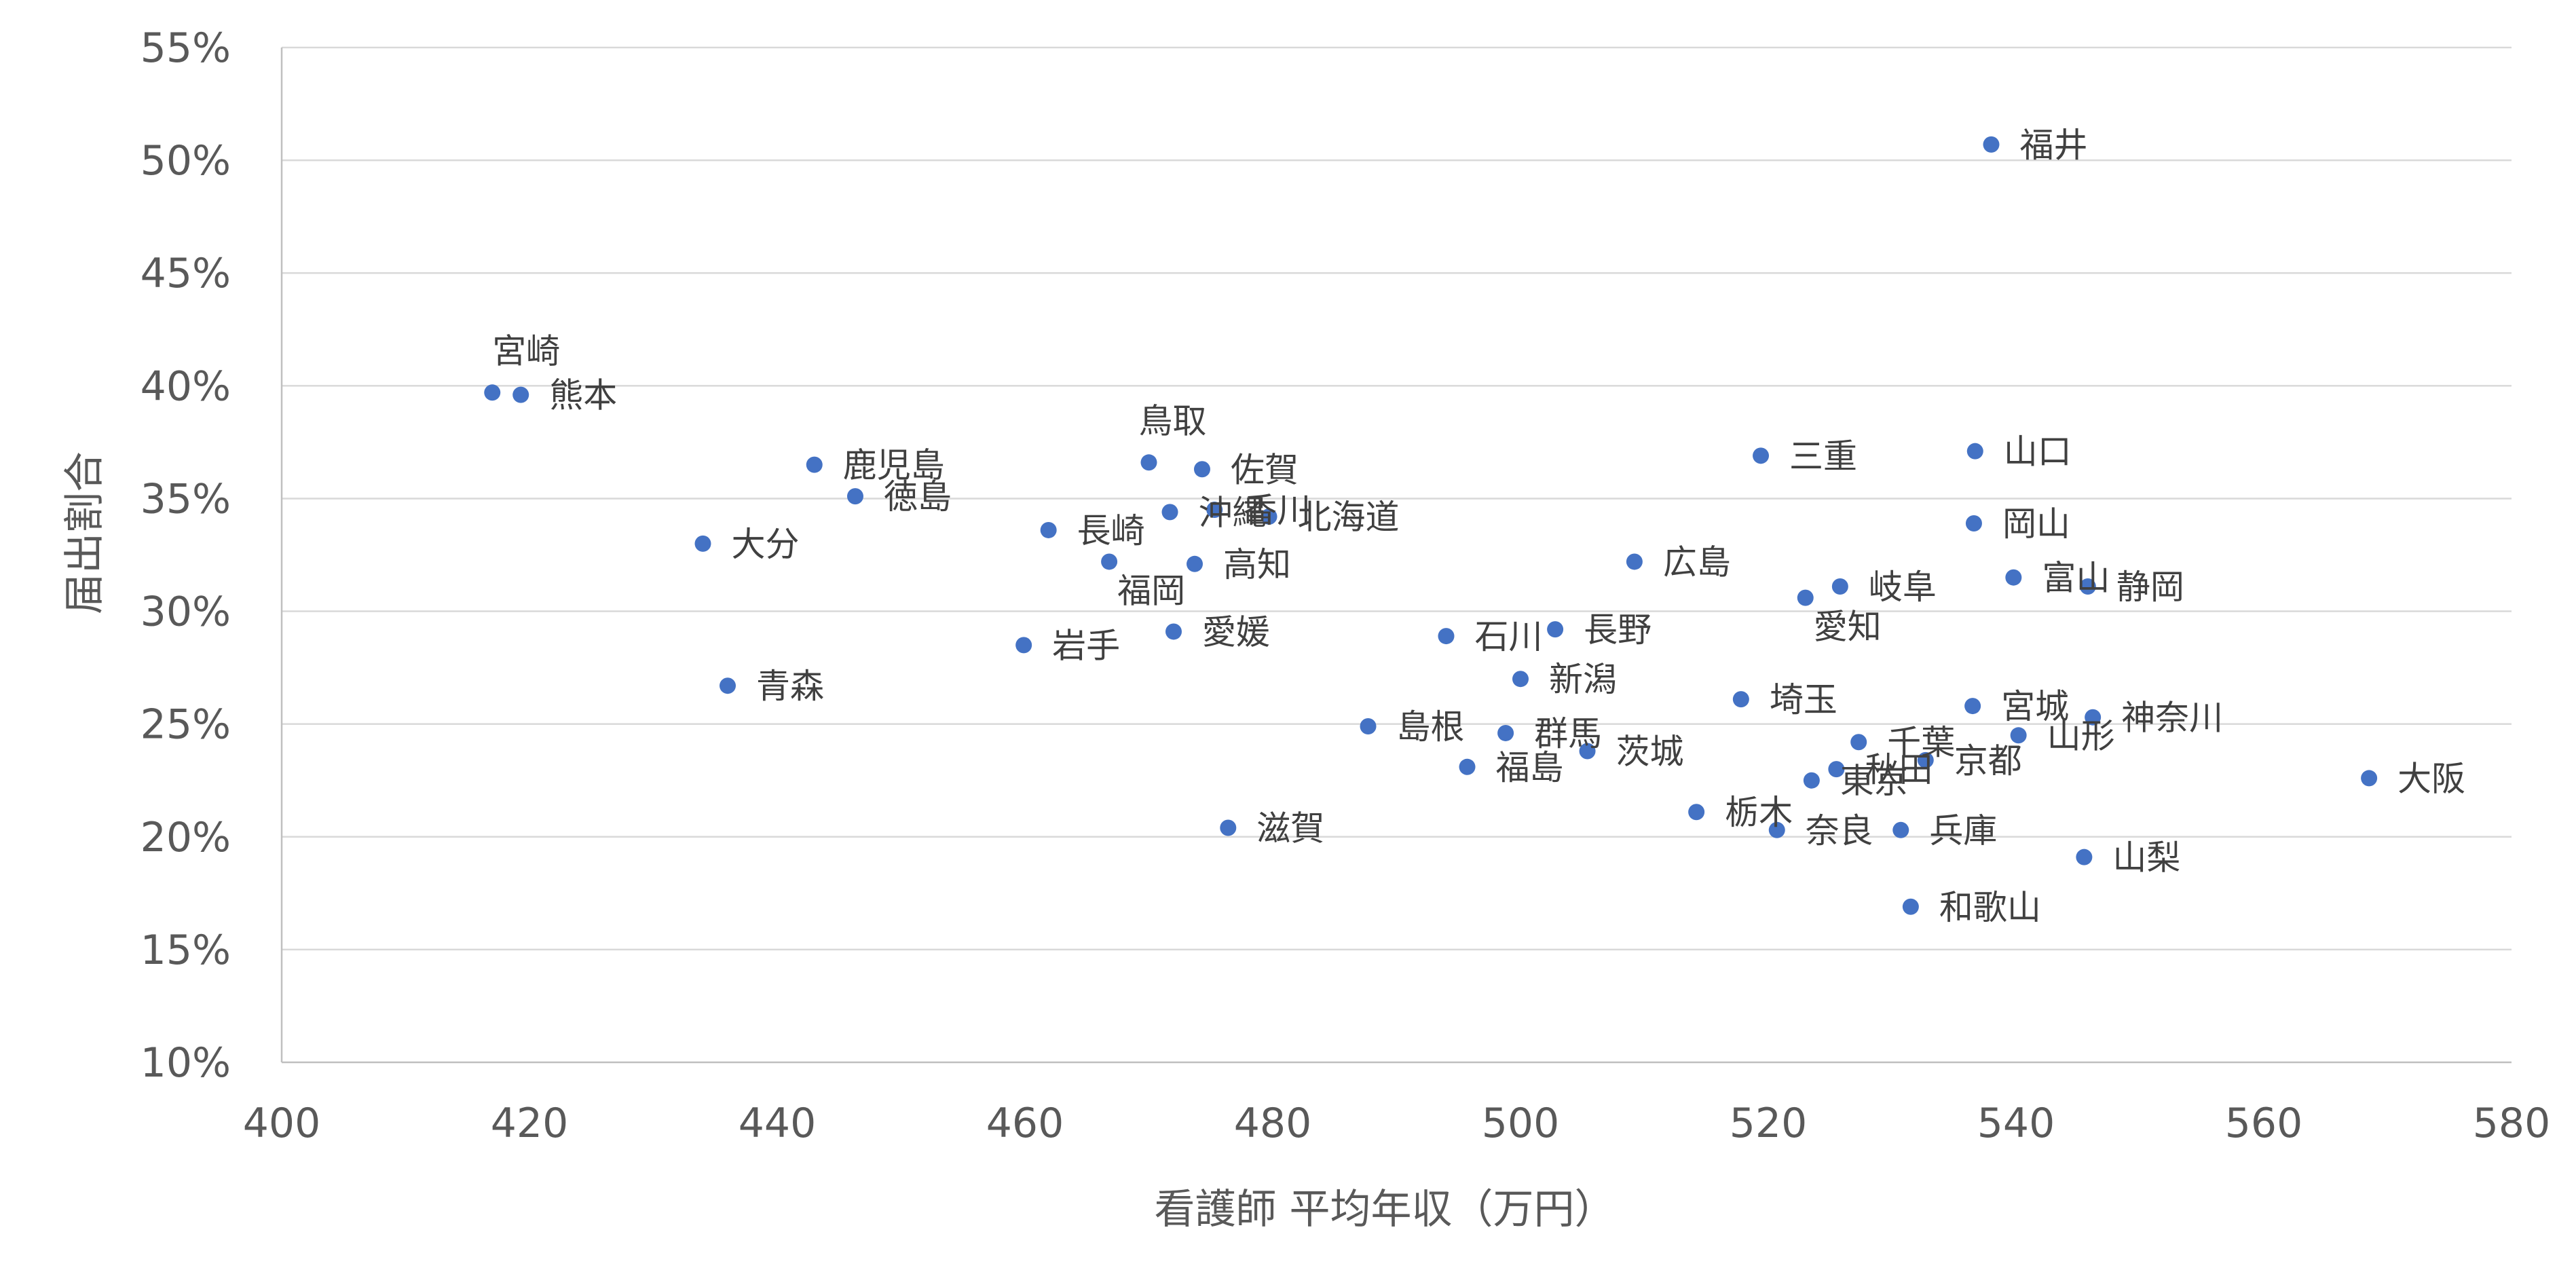  What do you see at coordinates (186, 950) in the screenshot?
I see `y-tick-label: 15%` at bounding box center [186, 950].